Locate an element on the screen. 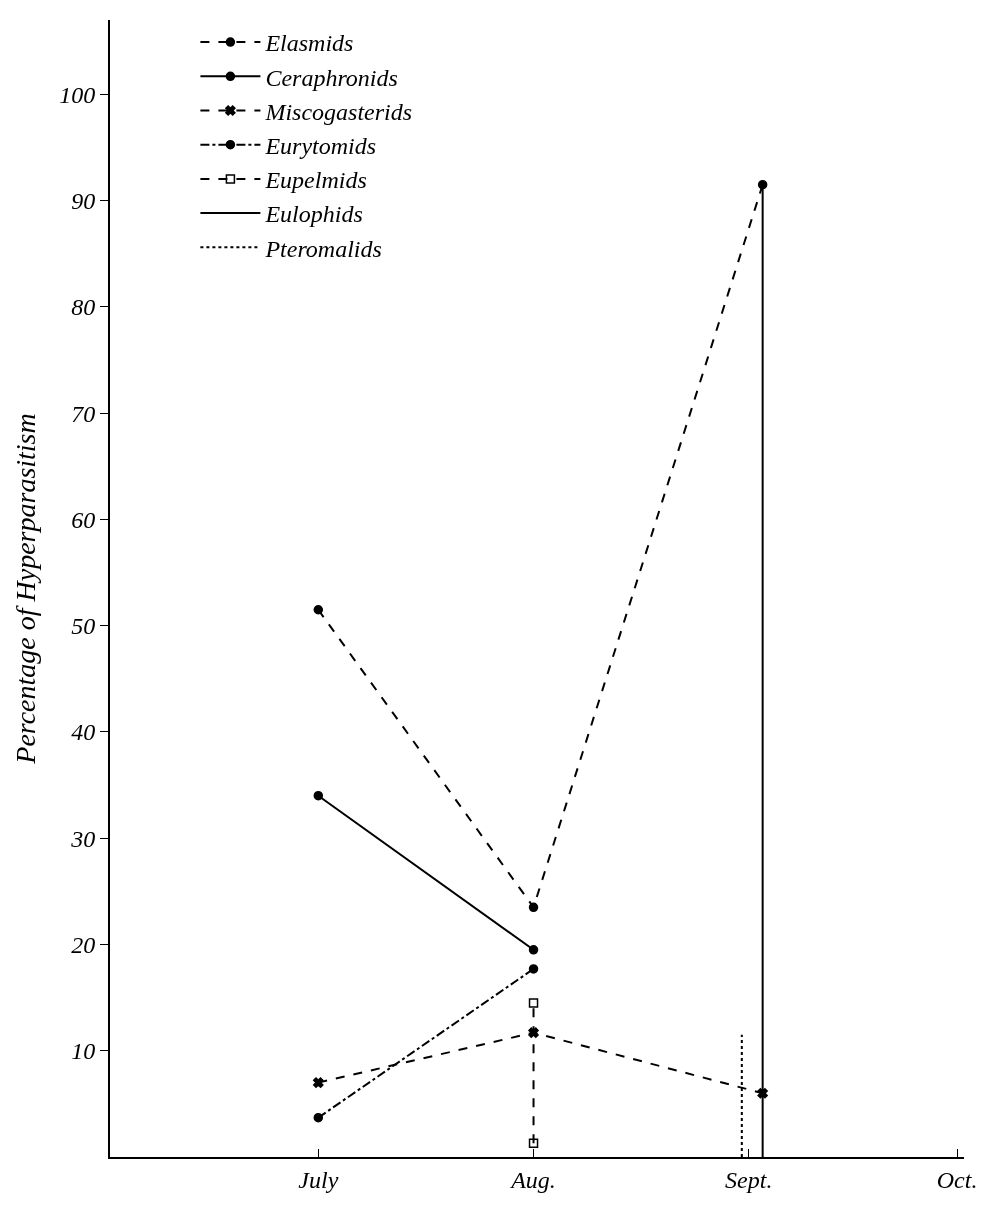  y-tick-label: 50 is located at coordinates (83, 626).